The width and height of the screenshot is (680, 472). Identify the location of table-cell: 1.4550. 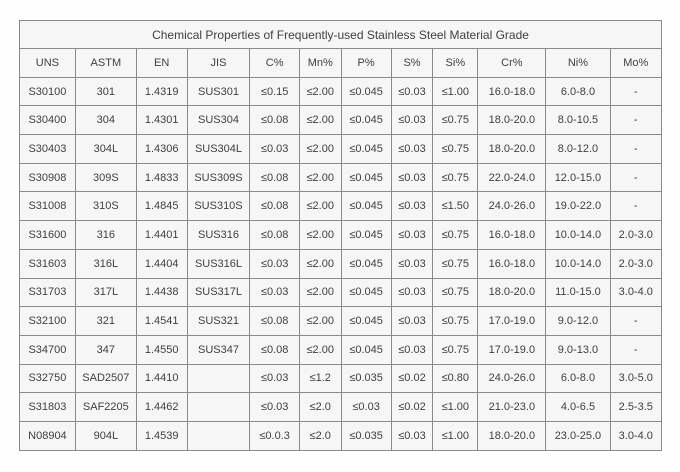
(161, 349).